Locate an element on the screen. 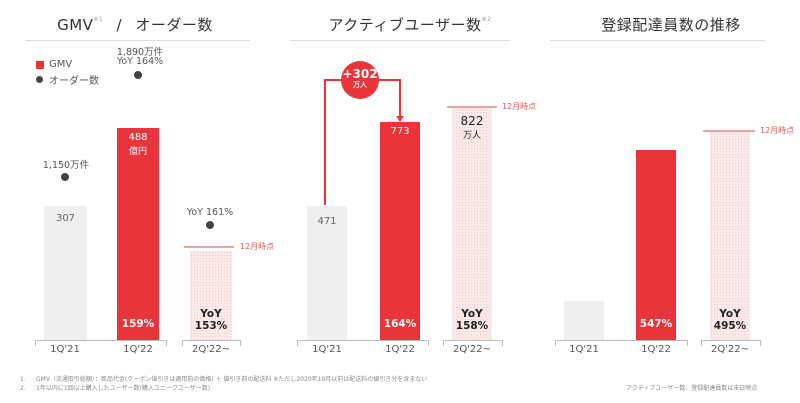  delta-connector is located at coordinates (364, 142).